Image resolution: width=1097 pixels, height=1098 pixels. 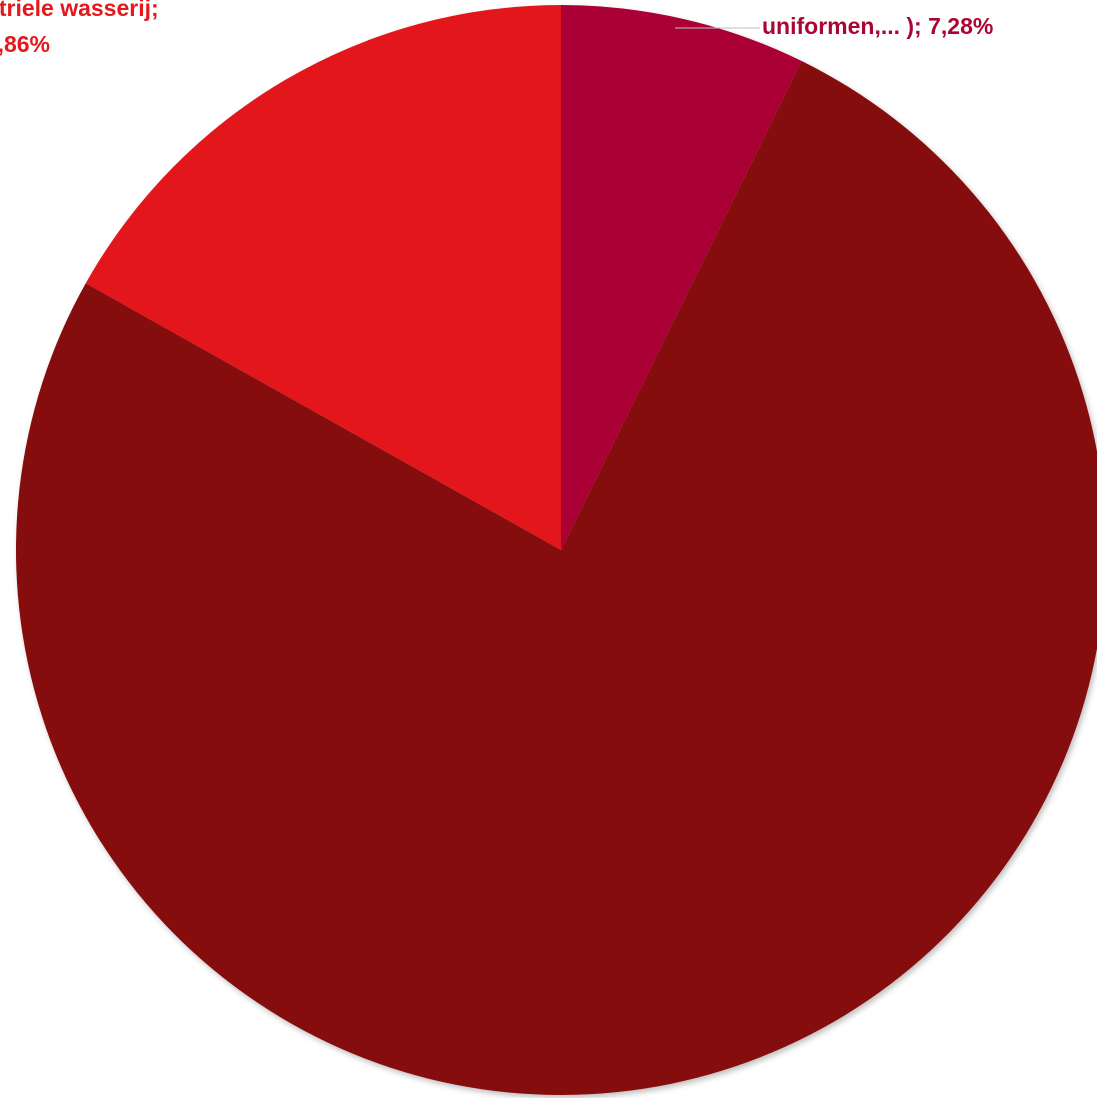 What do you see at coordinates (25, 44) in the screenshot?
I see `slice-label-line: 16,86%` at bounding box center [25, 44].